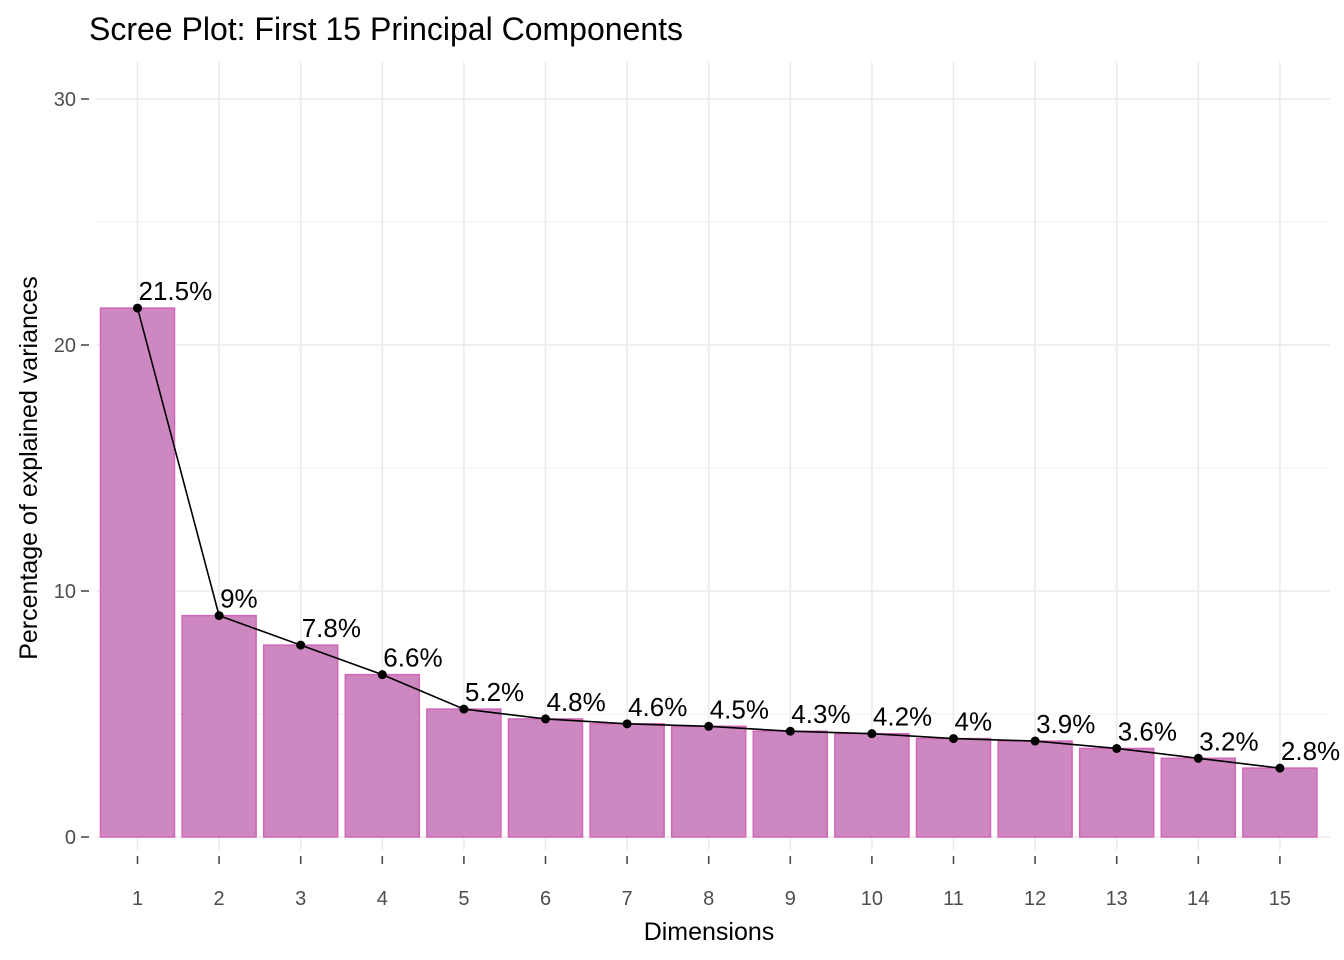 Image resolution: width=1344 pixels, height=960 pixels. What do you see at coordinates (176, 291) in the screenshot?
I see `data-label-1: 21.5%` at bounding box center [176, 291].